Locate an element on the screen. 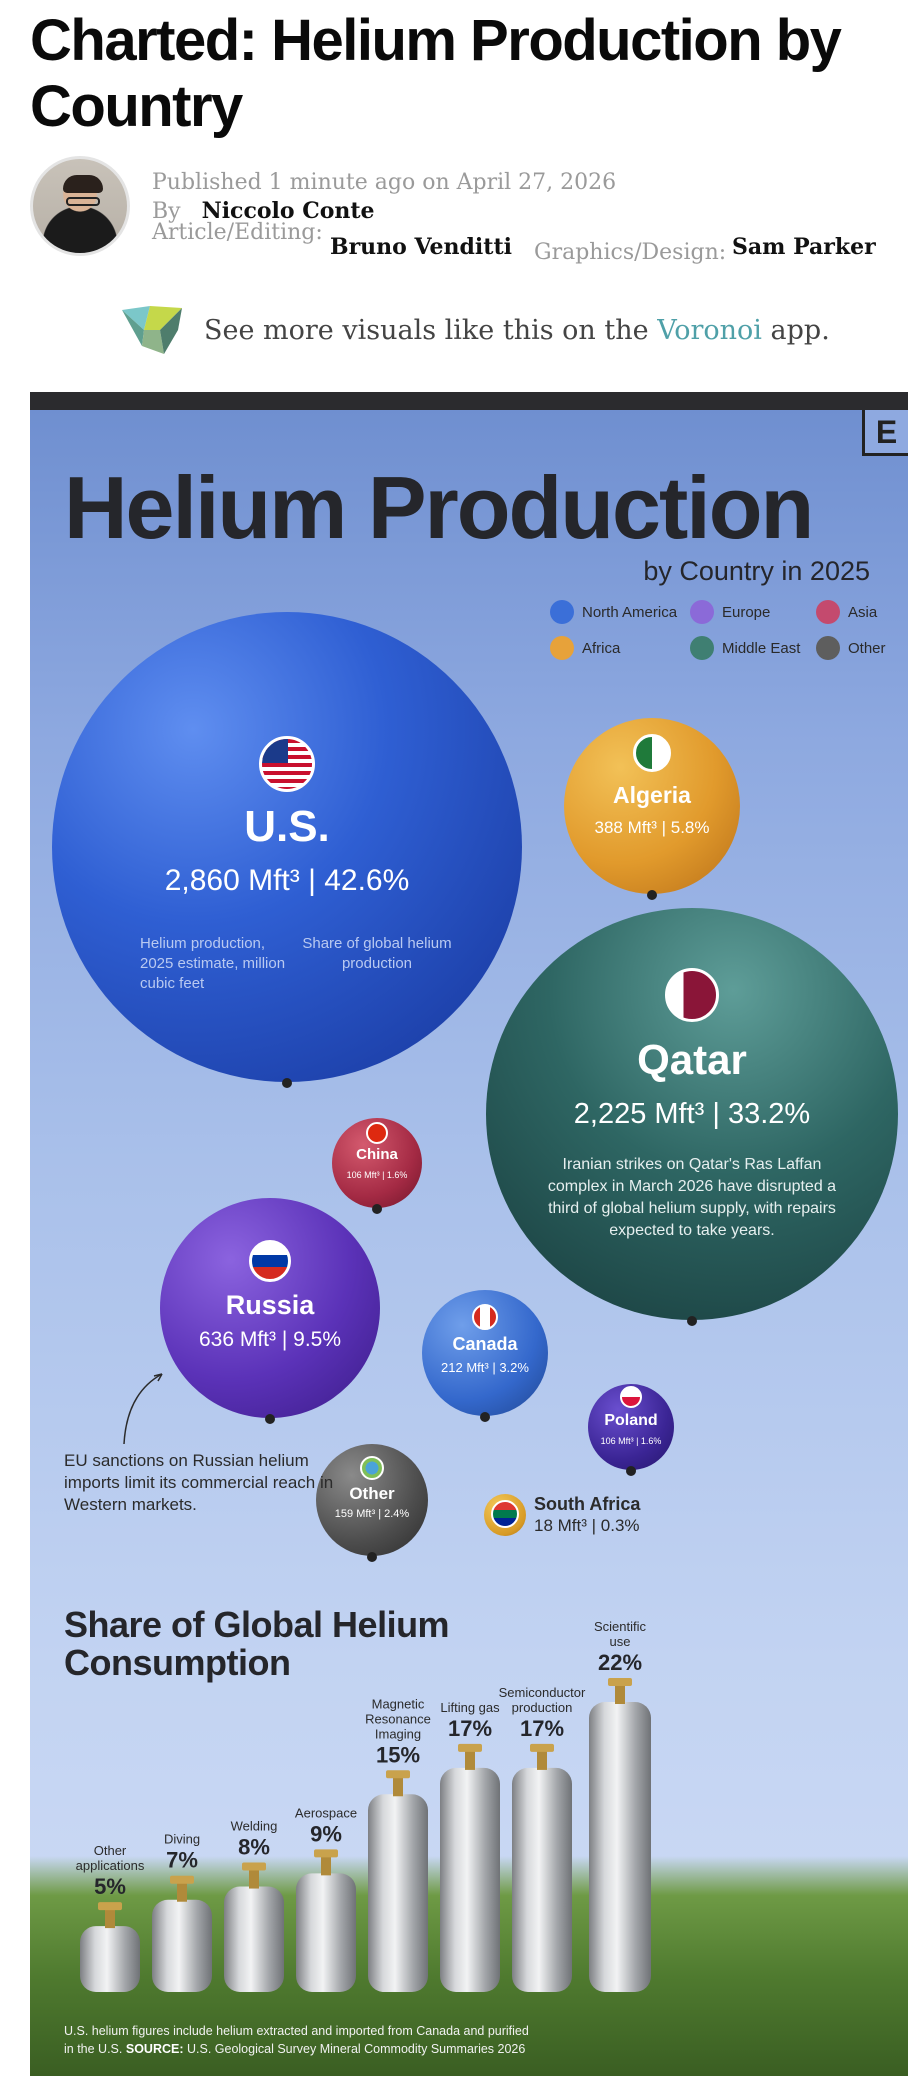 The width and height of the screenshot is (920, 2076). canada-flag-icon is located at coordinates (485, 1317).